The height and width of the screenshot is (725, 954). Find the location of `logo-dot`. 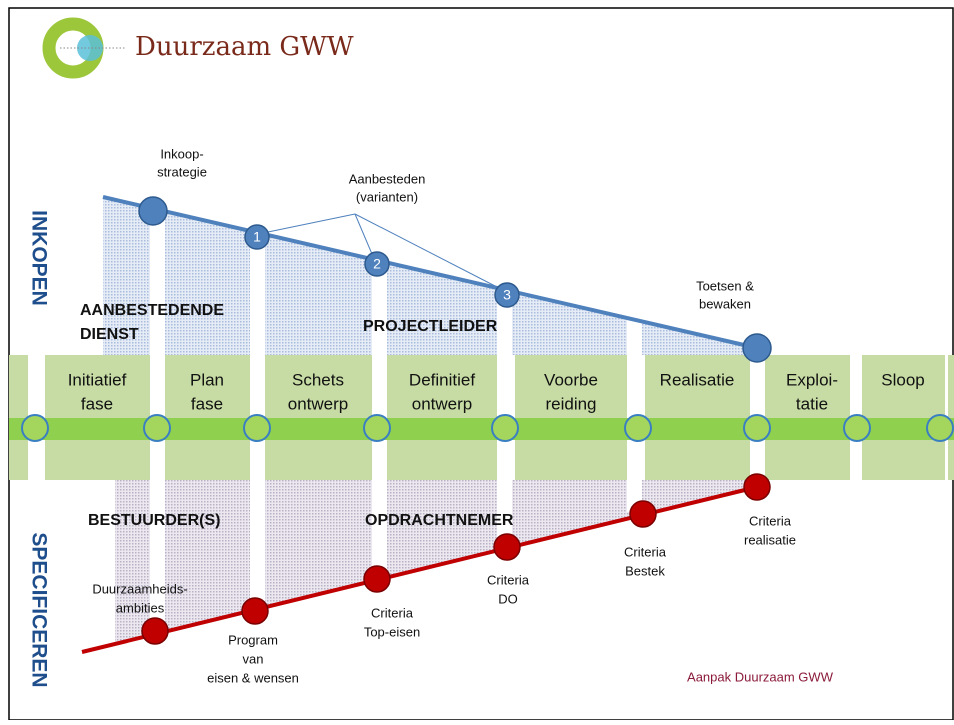

logo-dot is located at coordinates (90, 48).